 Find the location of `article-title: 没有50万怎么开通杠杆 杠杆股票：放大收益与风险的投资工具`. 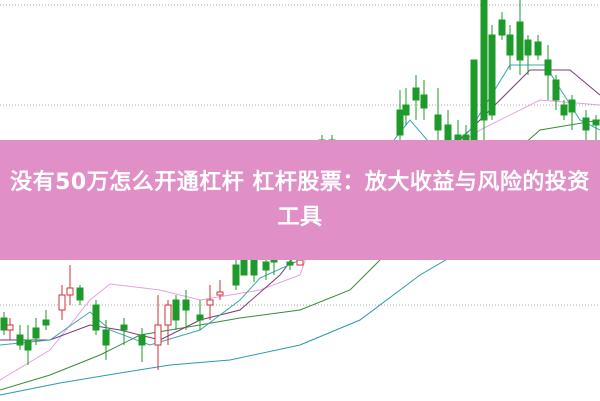

article-title: 没有50万怎么开通杠杆 杠杆股票：放大收益与风险的投资工具 is located at coordinates (300, 200).